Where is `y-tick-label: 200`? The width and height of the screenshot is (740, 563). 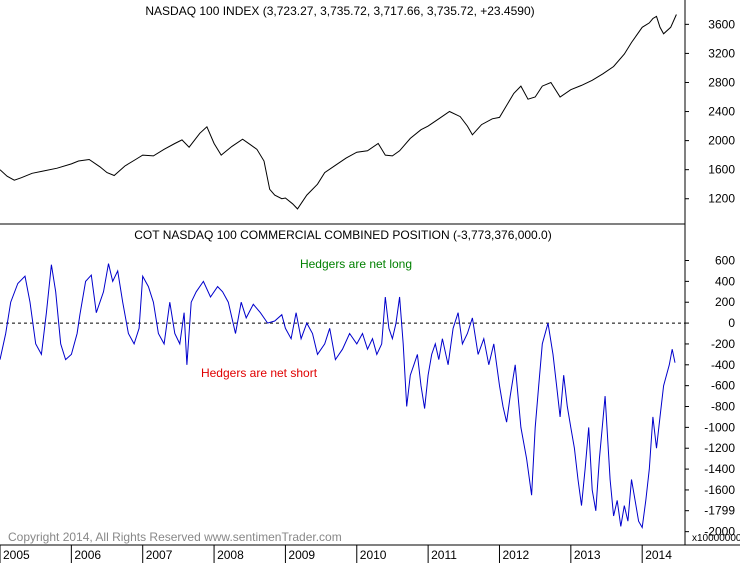 y-tick-label: 200 is located at coordinates (725, 302).